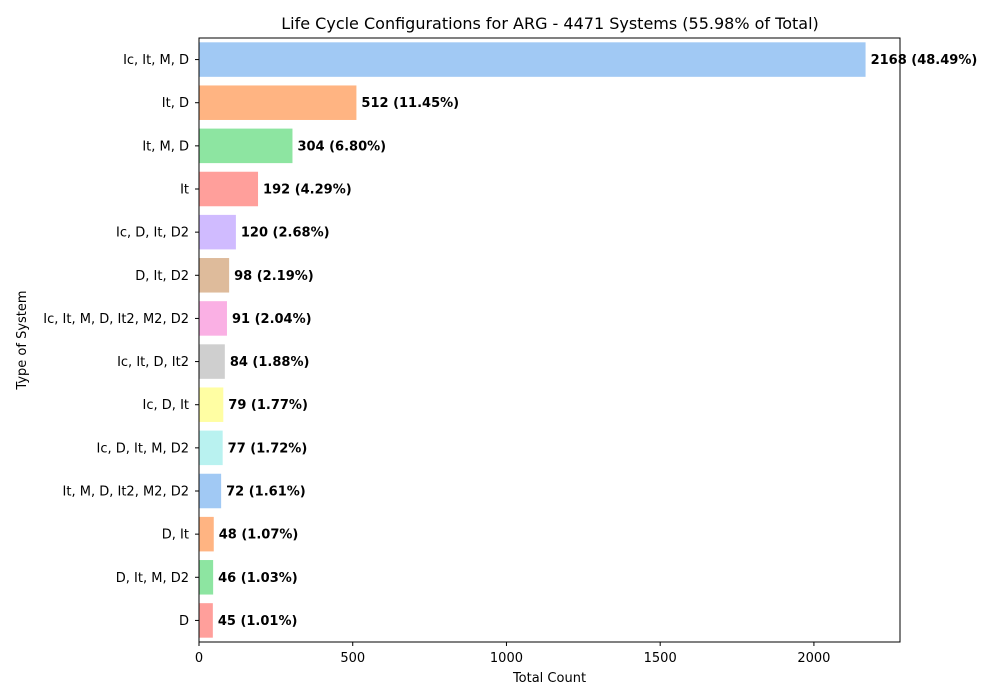 The width and height of the screenshot is (1000, 700). I want to click on y-tick-label: It, D, so click(175, 103).